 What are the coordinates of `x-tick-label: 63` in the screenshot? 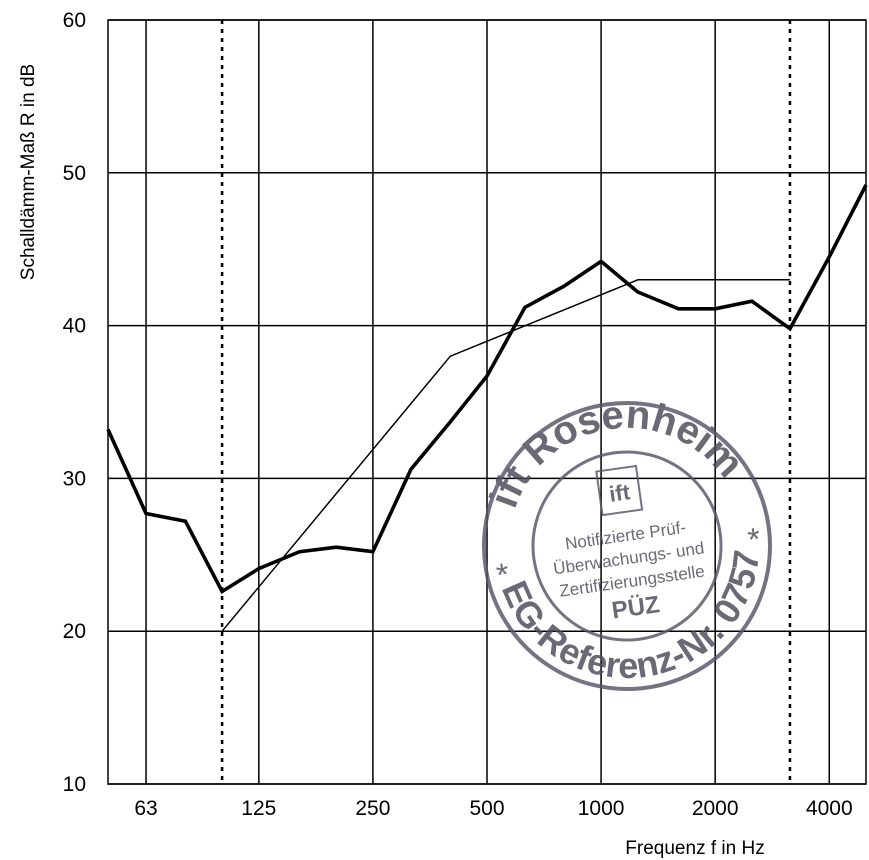 It's located at (145, 808).